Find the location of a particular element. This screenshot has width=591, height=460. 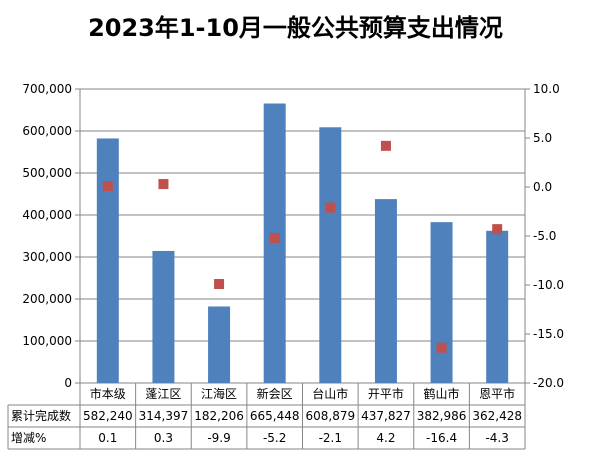

table-value: 182,206 is located at coordinates (219, 416).